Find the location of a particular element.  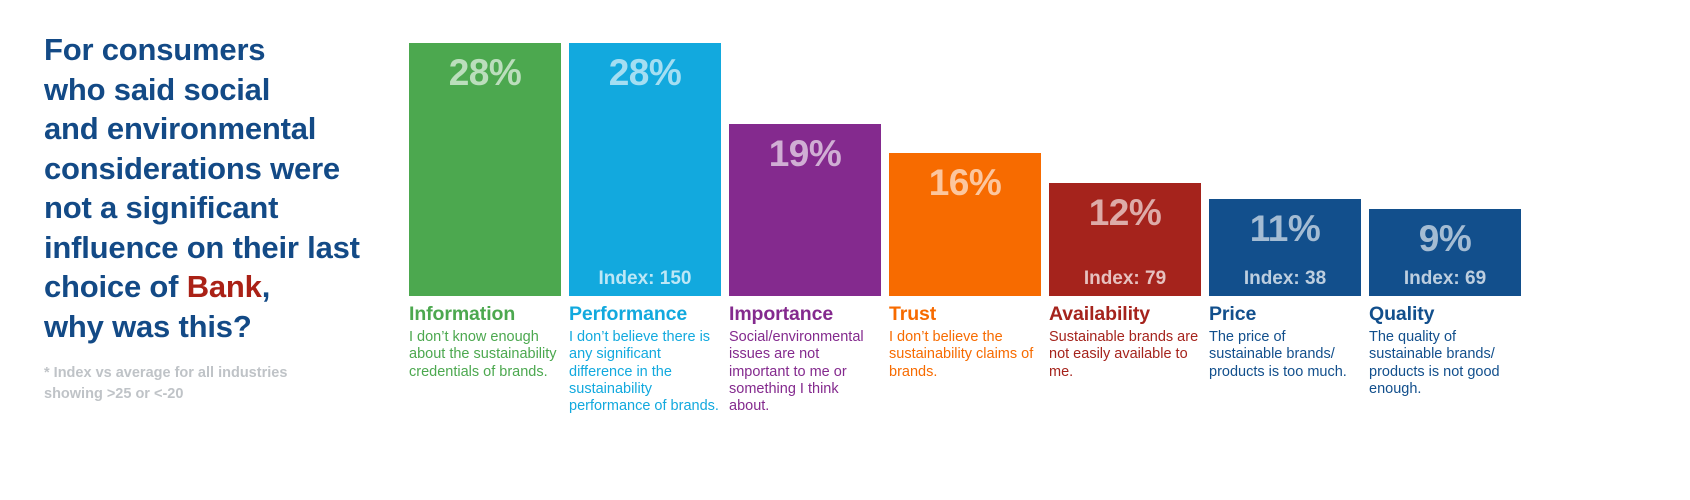

headline-line-2: who said social is located at coordinates (157, 89).